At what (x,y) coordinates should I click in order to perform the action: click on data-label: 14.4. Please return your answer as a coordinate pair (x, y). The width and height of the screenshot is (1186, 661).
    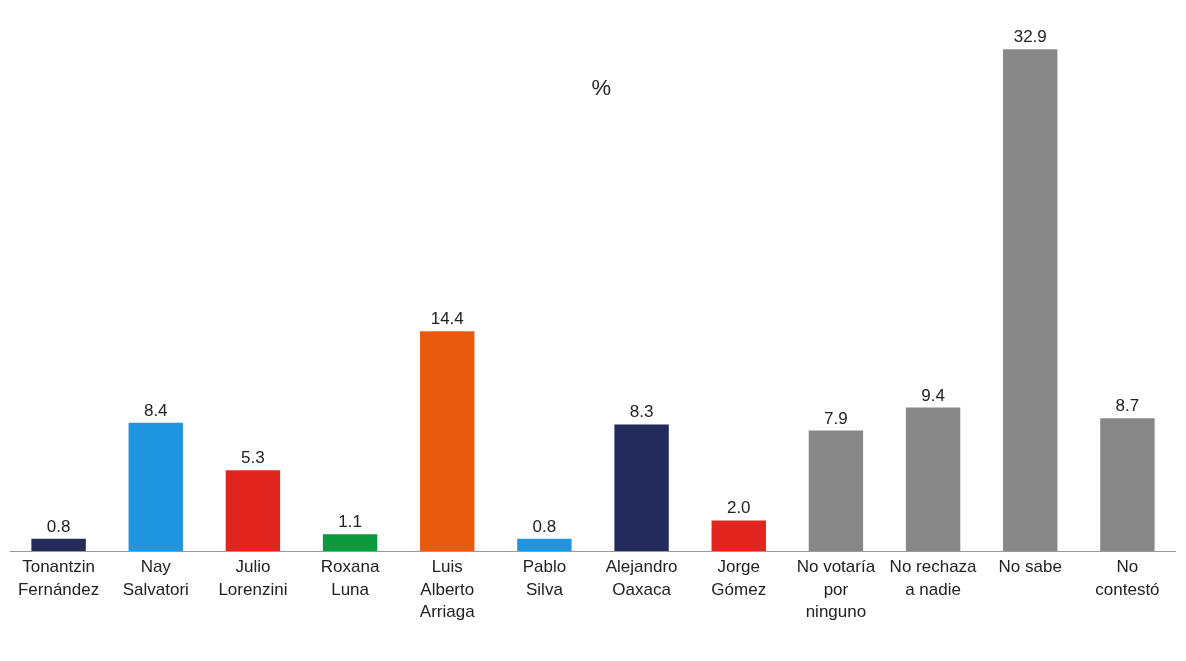
    Looking at the image, I should click on (447, 319).